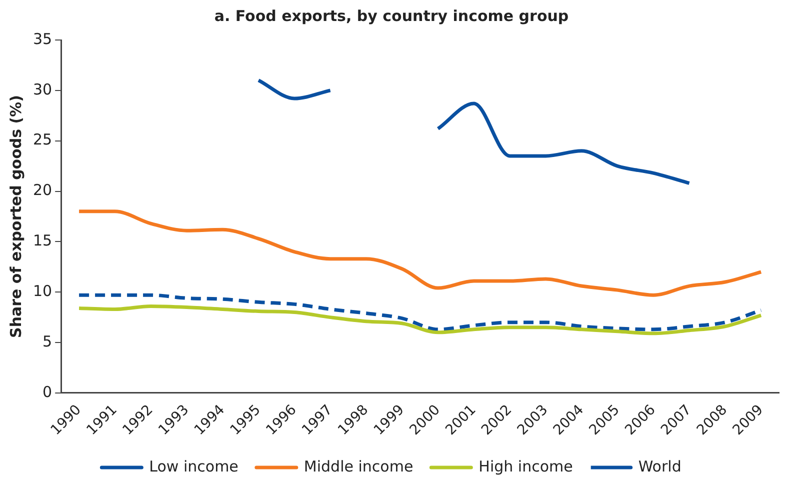 This screenshot has width=789, height=485. What do you see at coordinates (193, 466) in the screenshot?
I see `legend-label: Low income` at bounding box center [193, 466].